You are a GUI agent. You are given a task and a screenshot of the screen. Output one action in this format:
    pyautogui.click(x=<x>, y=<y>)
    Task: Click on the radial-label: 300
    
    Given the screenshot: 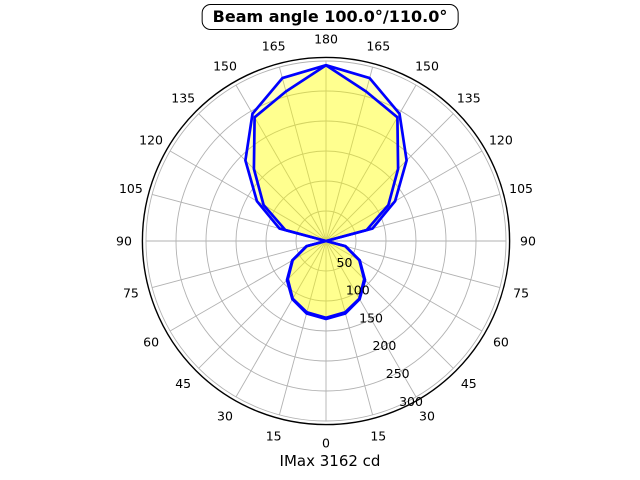 What is the action you would take?
    pyautogui.click(x=411, y=401)
    